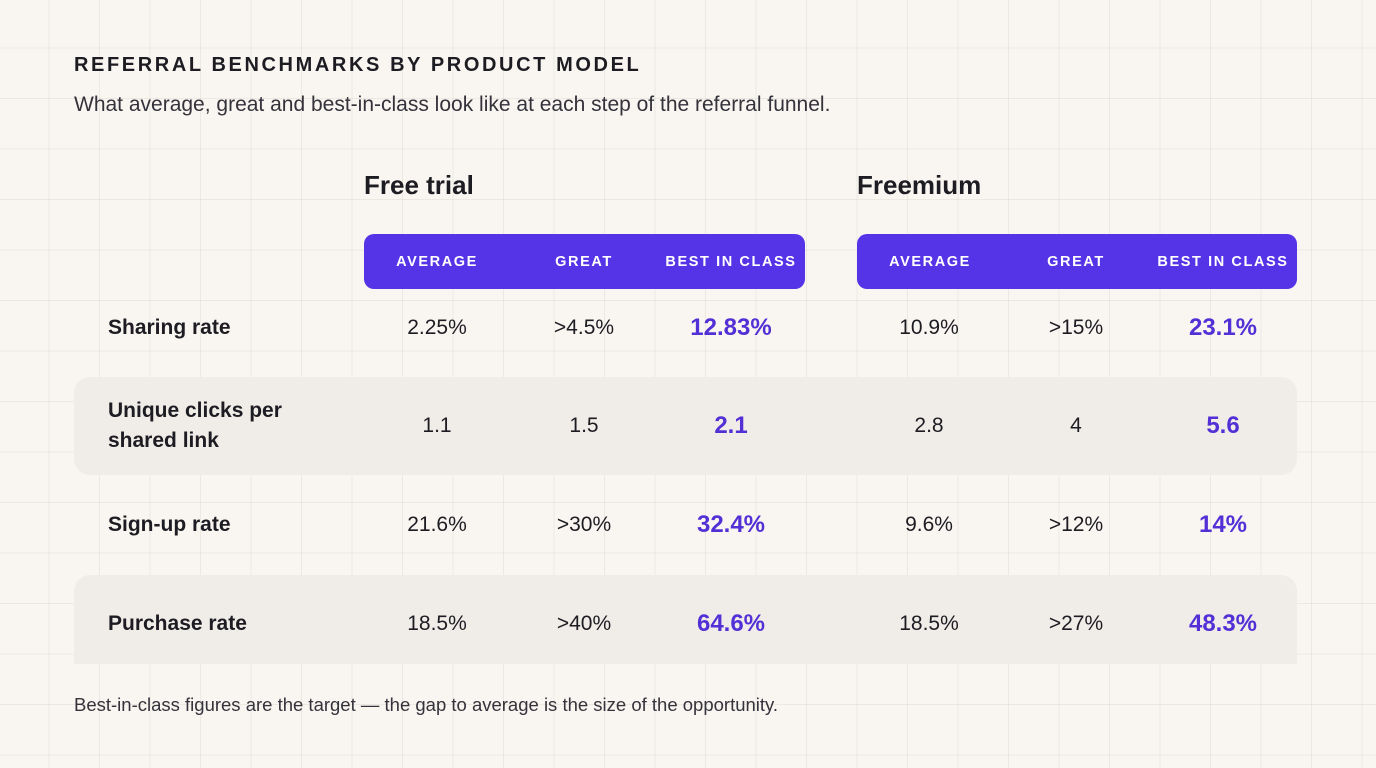 The width and height of the screenshot is (1376, 768). I want to click on freemium-best-in-class-value: 48.3%, so click(1223, 623).